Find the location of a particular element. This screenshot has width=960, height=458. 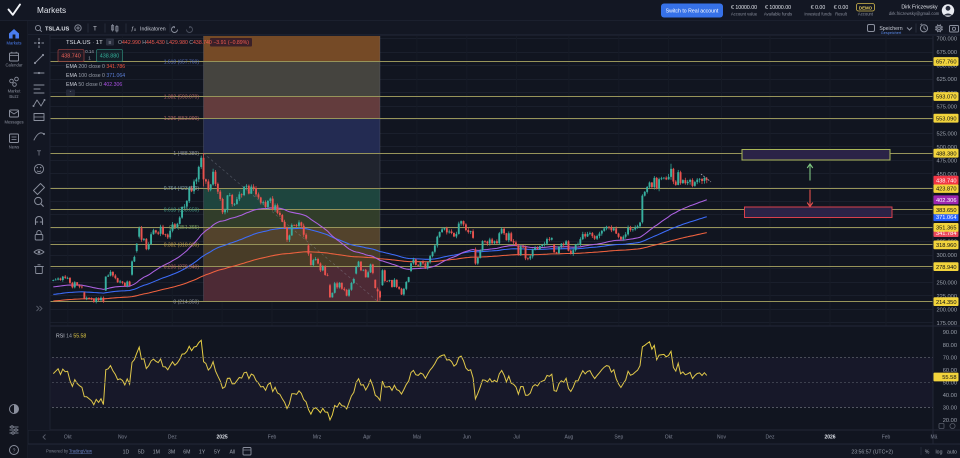

svg-text: 383.650 is located at coordinates (946, 211).